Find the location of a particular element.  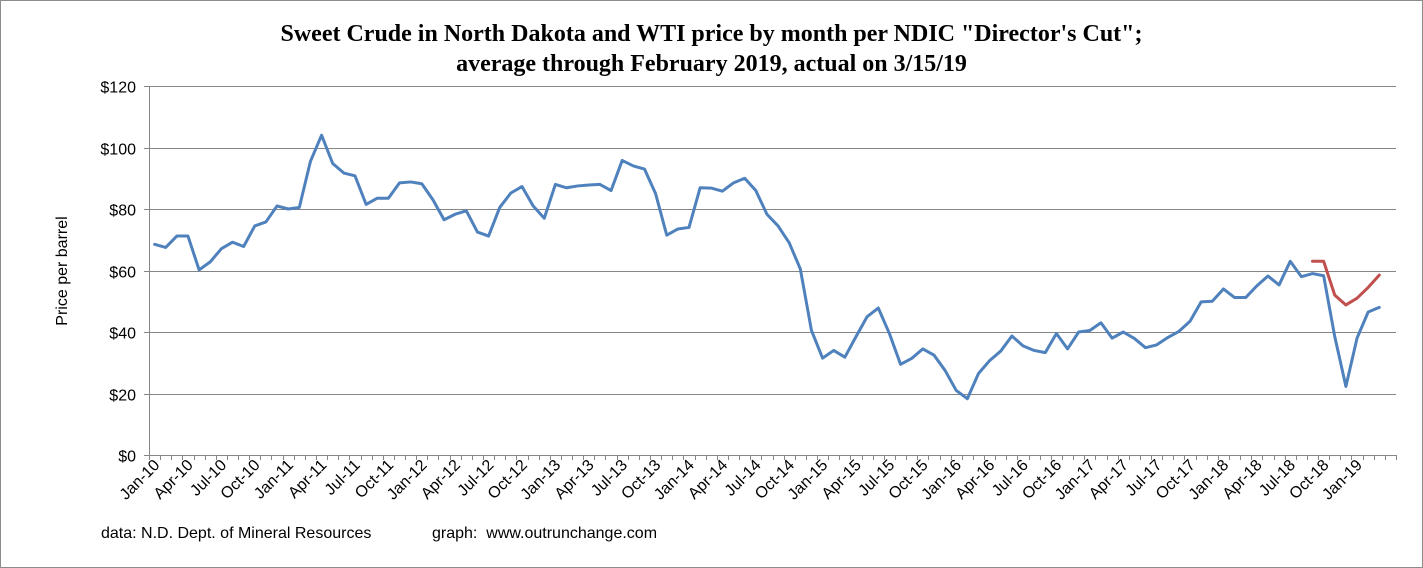

graph-credit-note: graph: www.outrunchange.com is located at coordinates (545, 533).